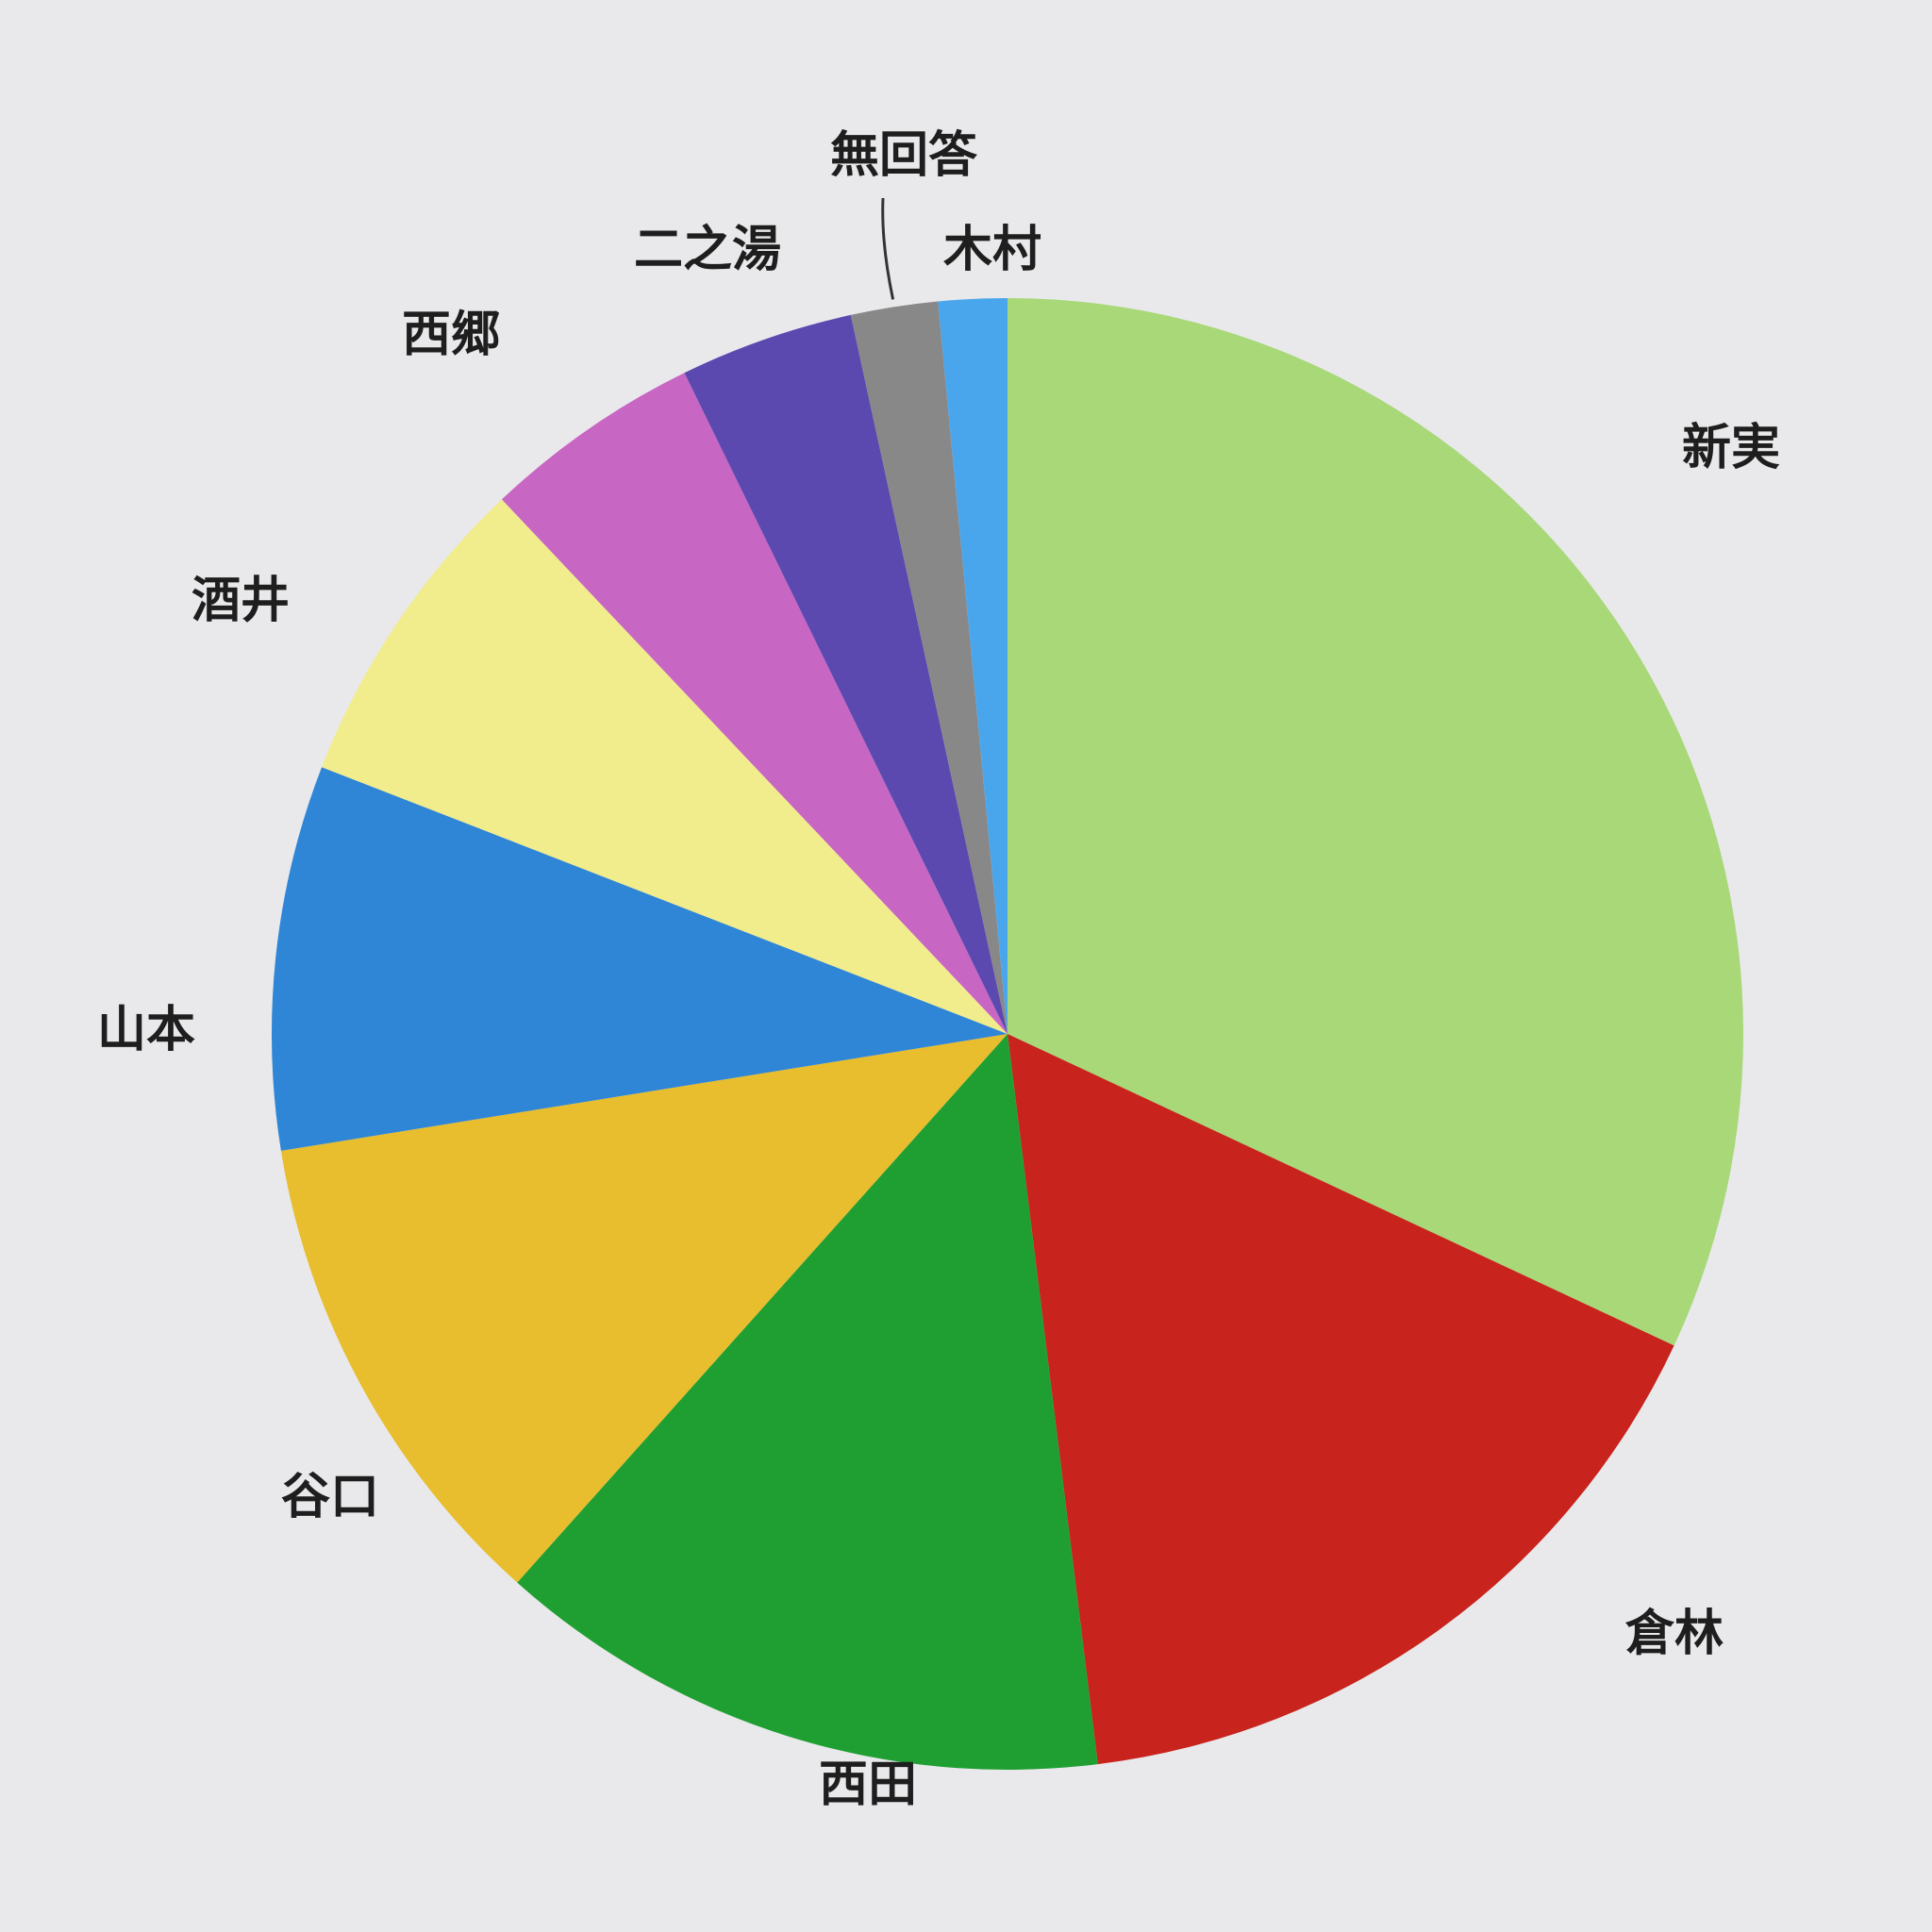 This screenshot has width=1932, height=1932. I want to click on slice-label-6: 酒井, so click(241, 601).